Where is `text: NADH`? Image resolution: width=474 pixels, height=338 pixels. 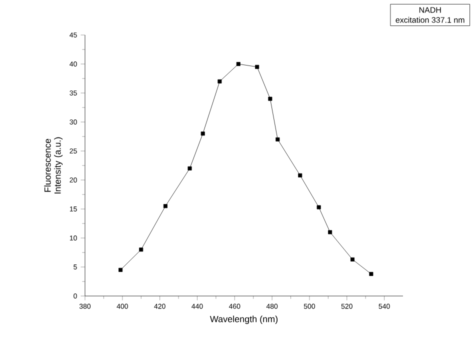 text: NADH is located at coordinates (430, 10).